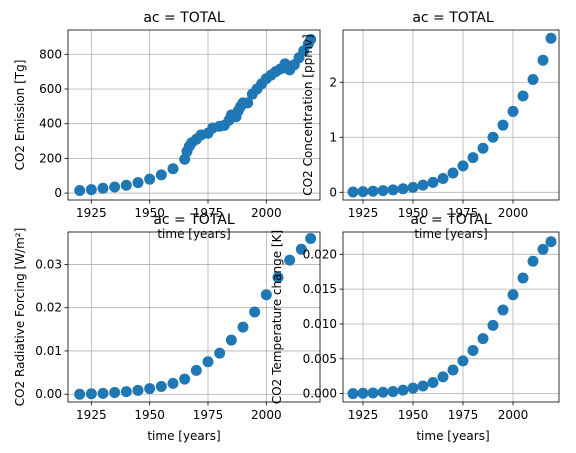 The width and height of the screenshot is (576, 453). I want to click on y-tick-label: 0, so click(58, 193).